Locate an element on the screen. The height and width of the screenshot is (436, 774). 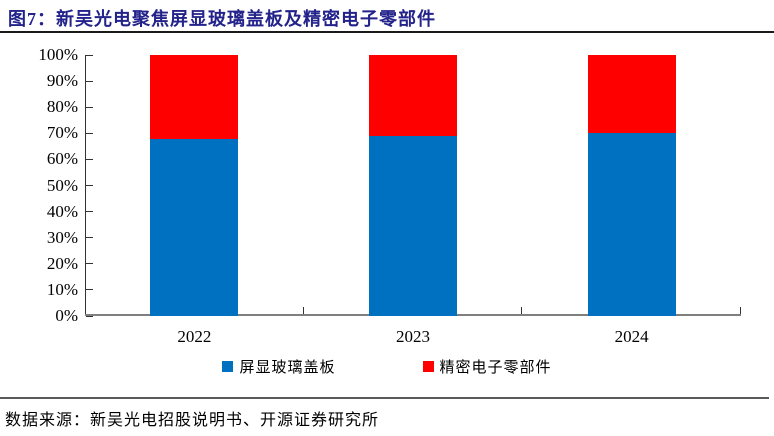
y-axis-tick-label: 0% is located at coordinates (66, 315).